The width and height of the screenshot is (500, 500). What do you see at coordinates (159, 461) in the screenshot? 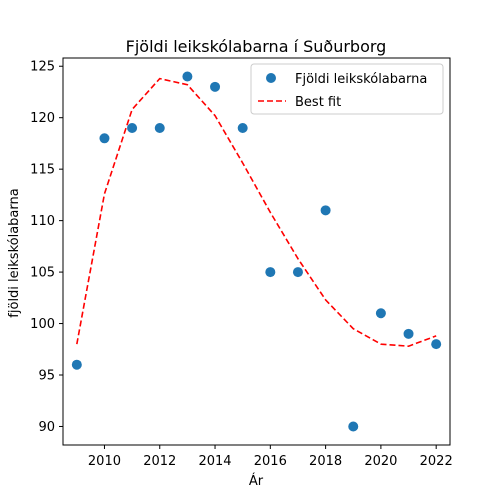
I see `x-tick-label: 2012` at bounding box center [159, 461].